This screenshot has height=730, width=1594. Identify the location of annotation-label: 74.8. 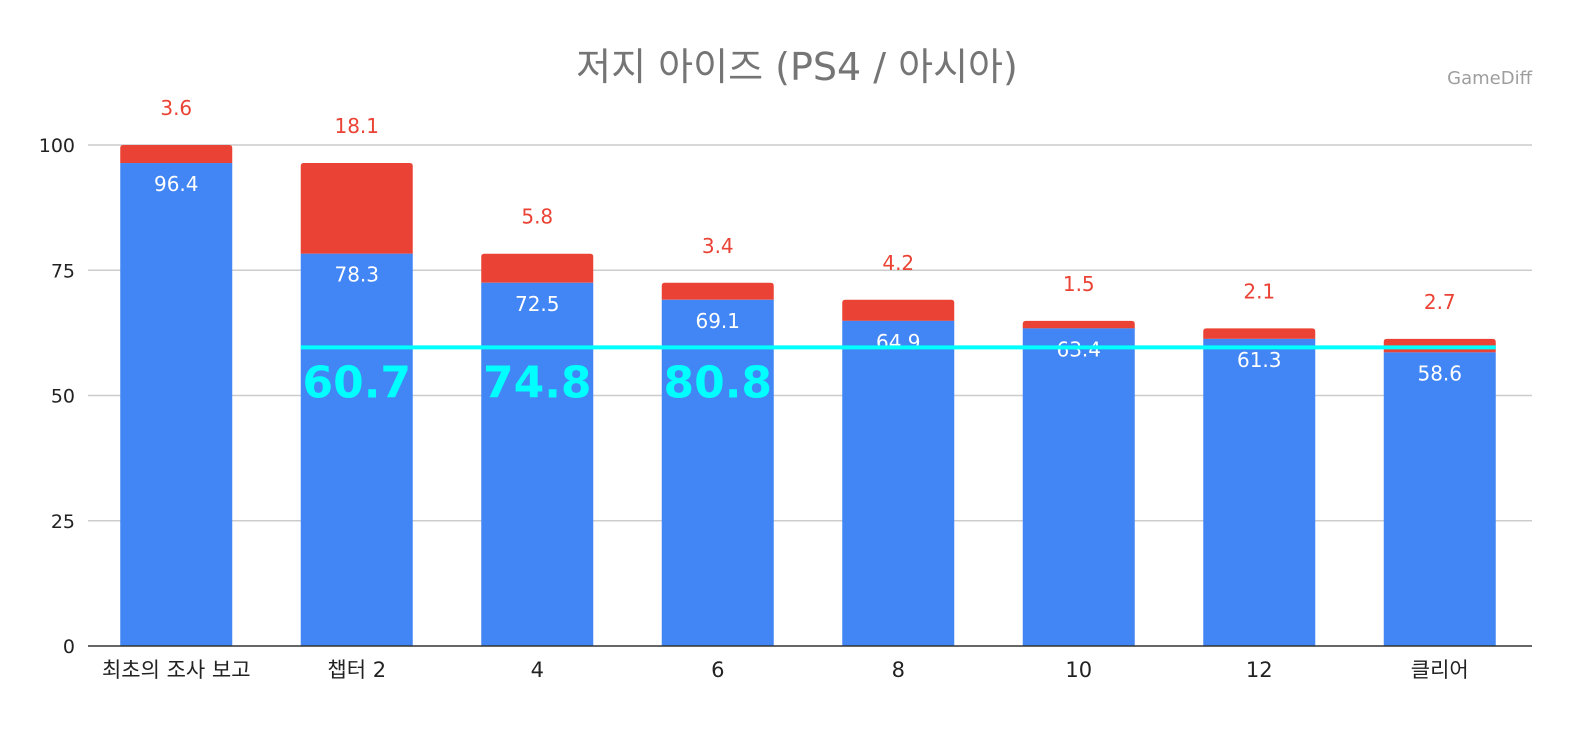
(537, 382).